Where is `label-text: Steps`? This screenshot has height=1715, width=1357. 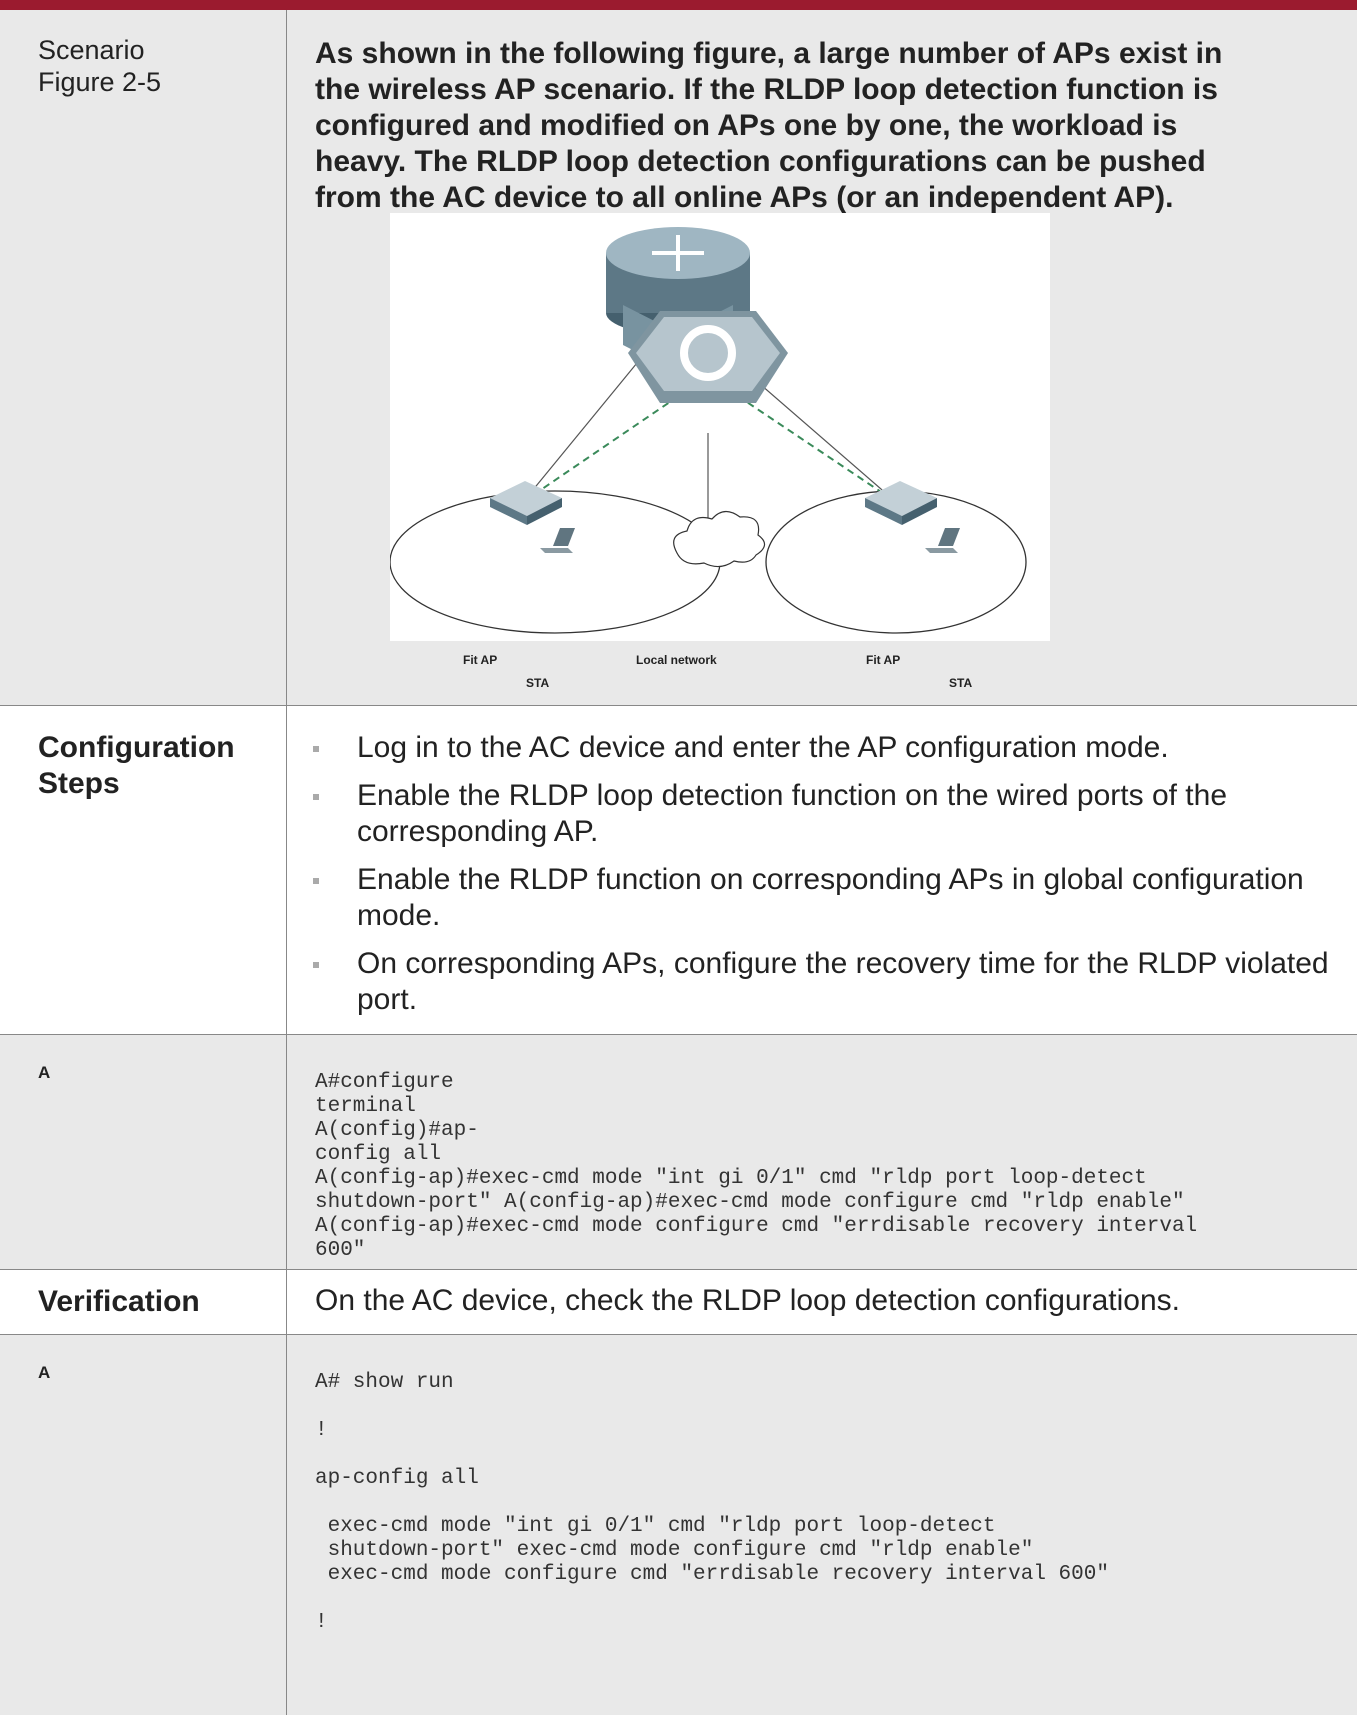 label-text: Steps is located at coordinates (79, 783).